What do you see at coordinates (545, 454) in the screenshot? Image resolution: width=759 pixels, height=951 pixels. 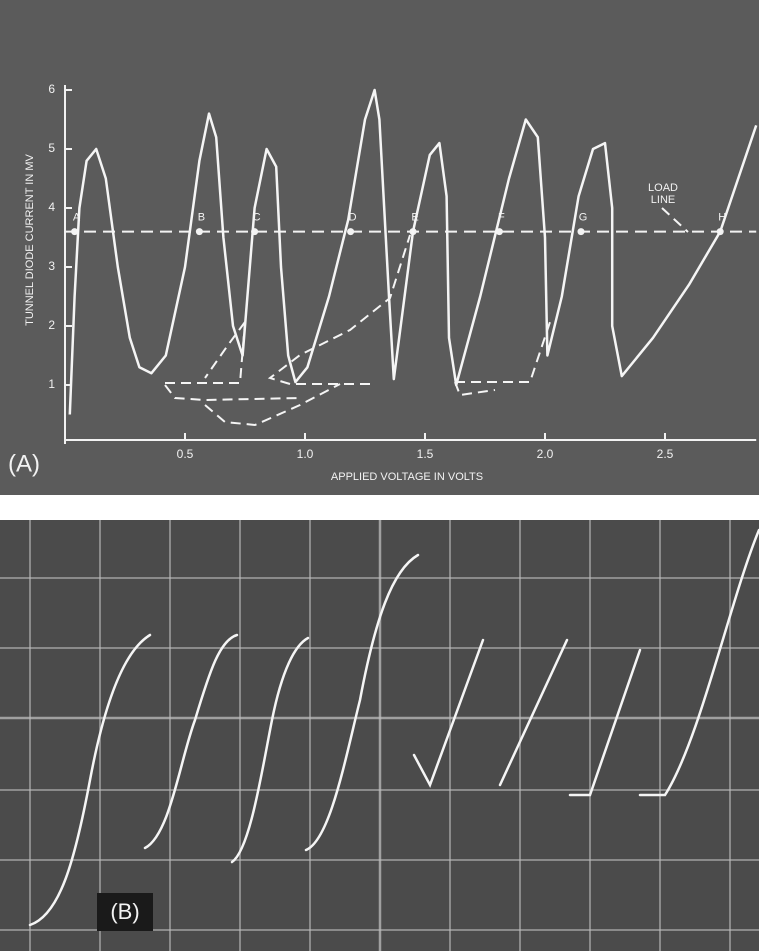 I see `x-tick-label: 2.0` at bounding box center [545, 454].